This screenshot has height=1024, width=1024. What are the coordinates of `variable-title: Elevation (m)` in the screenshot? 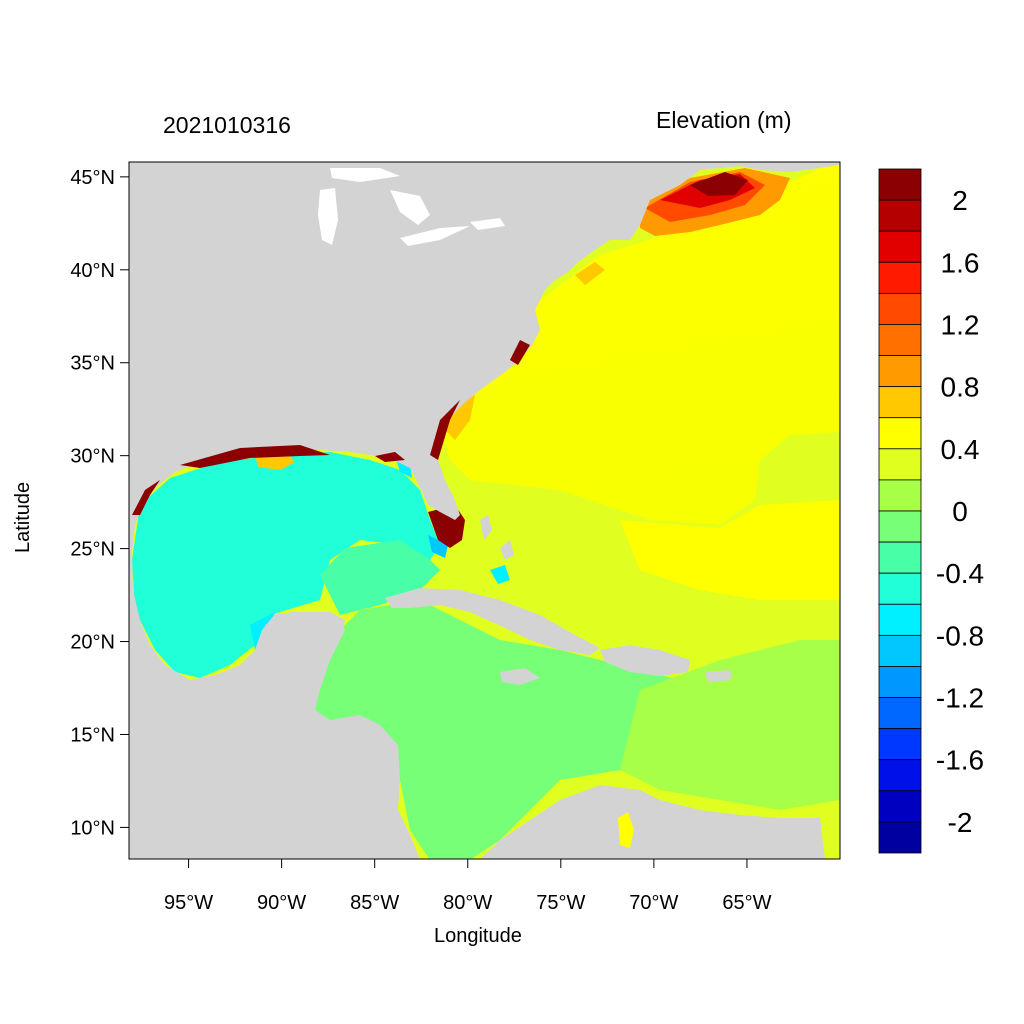 It's located at (724, 120).